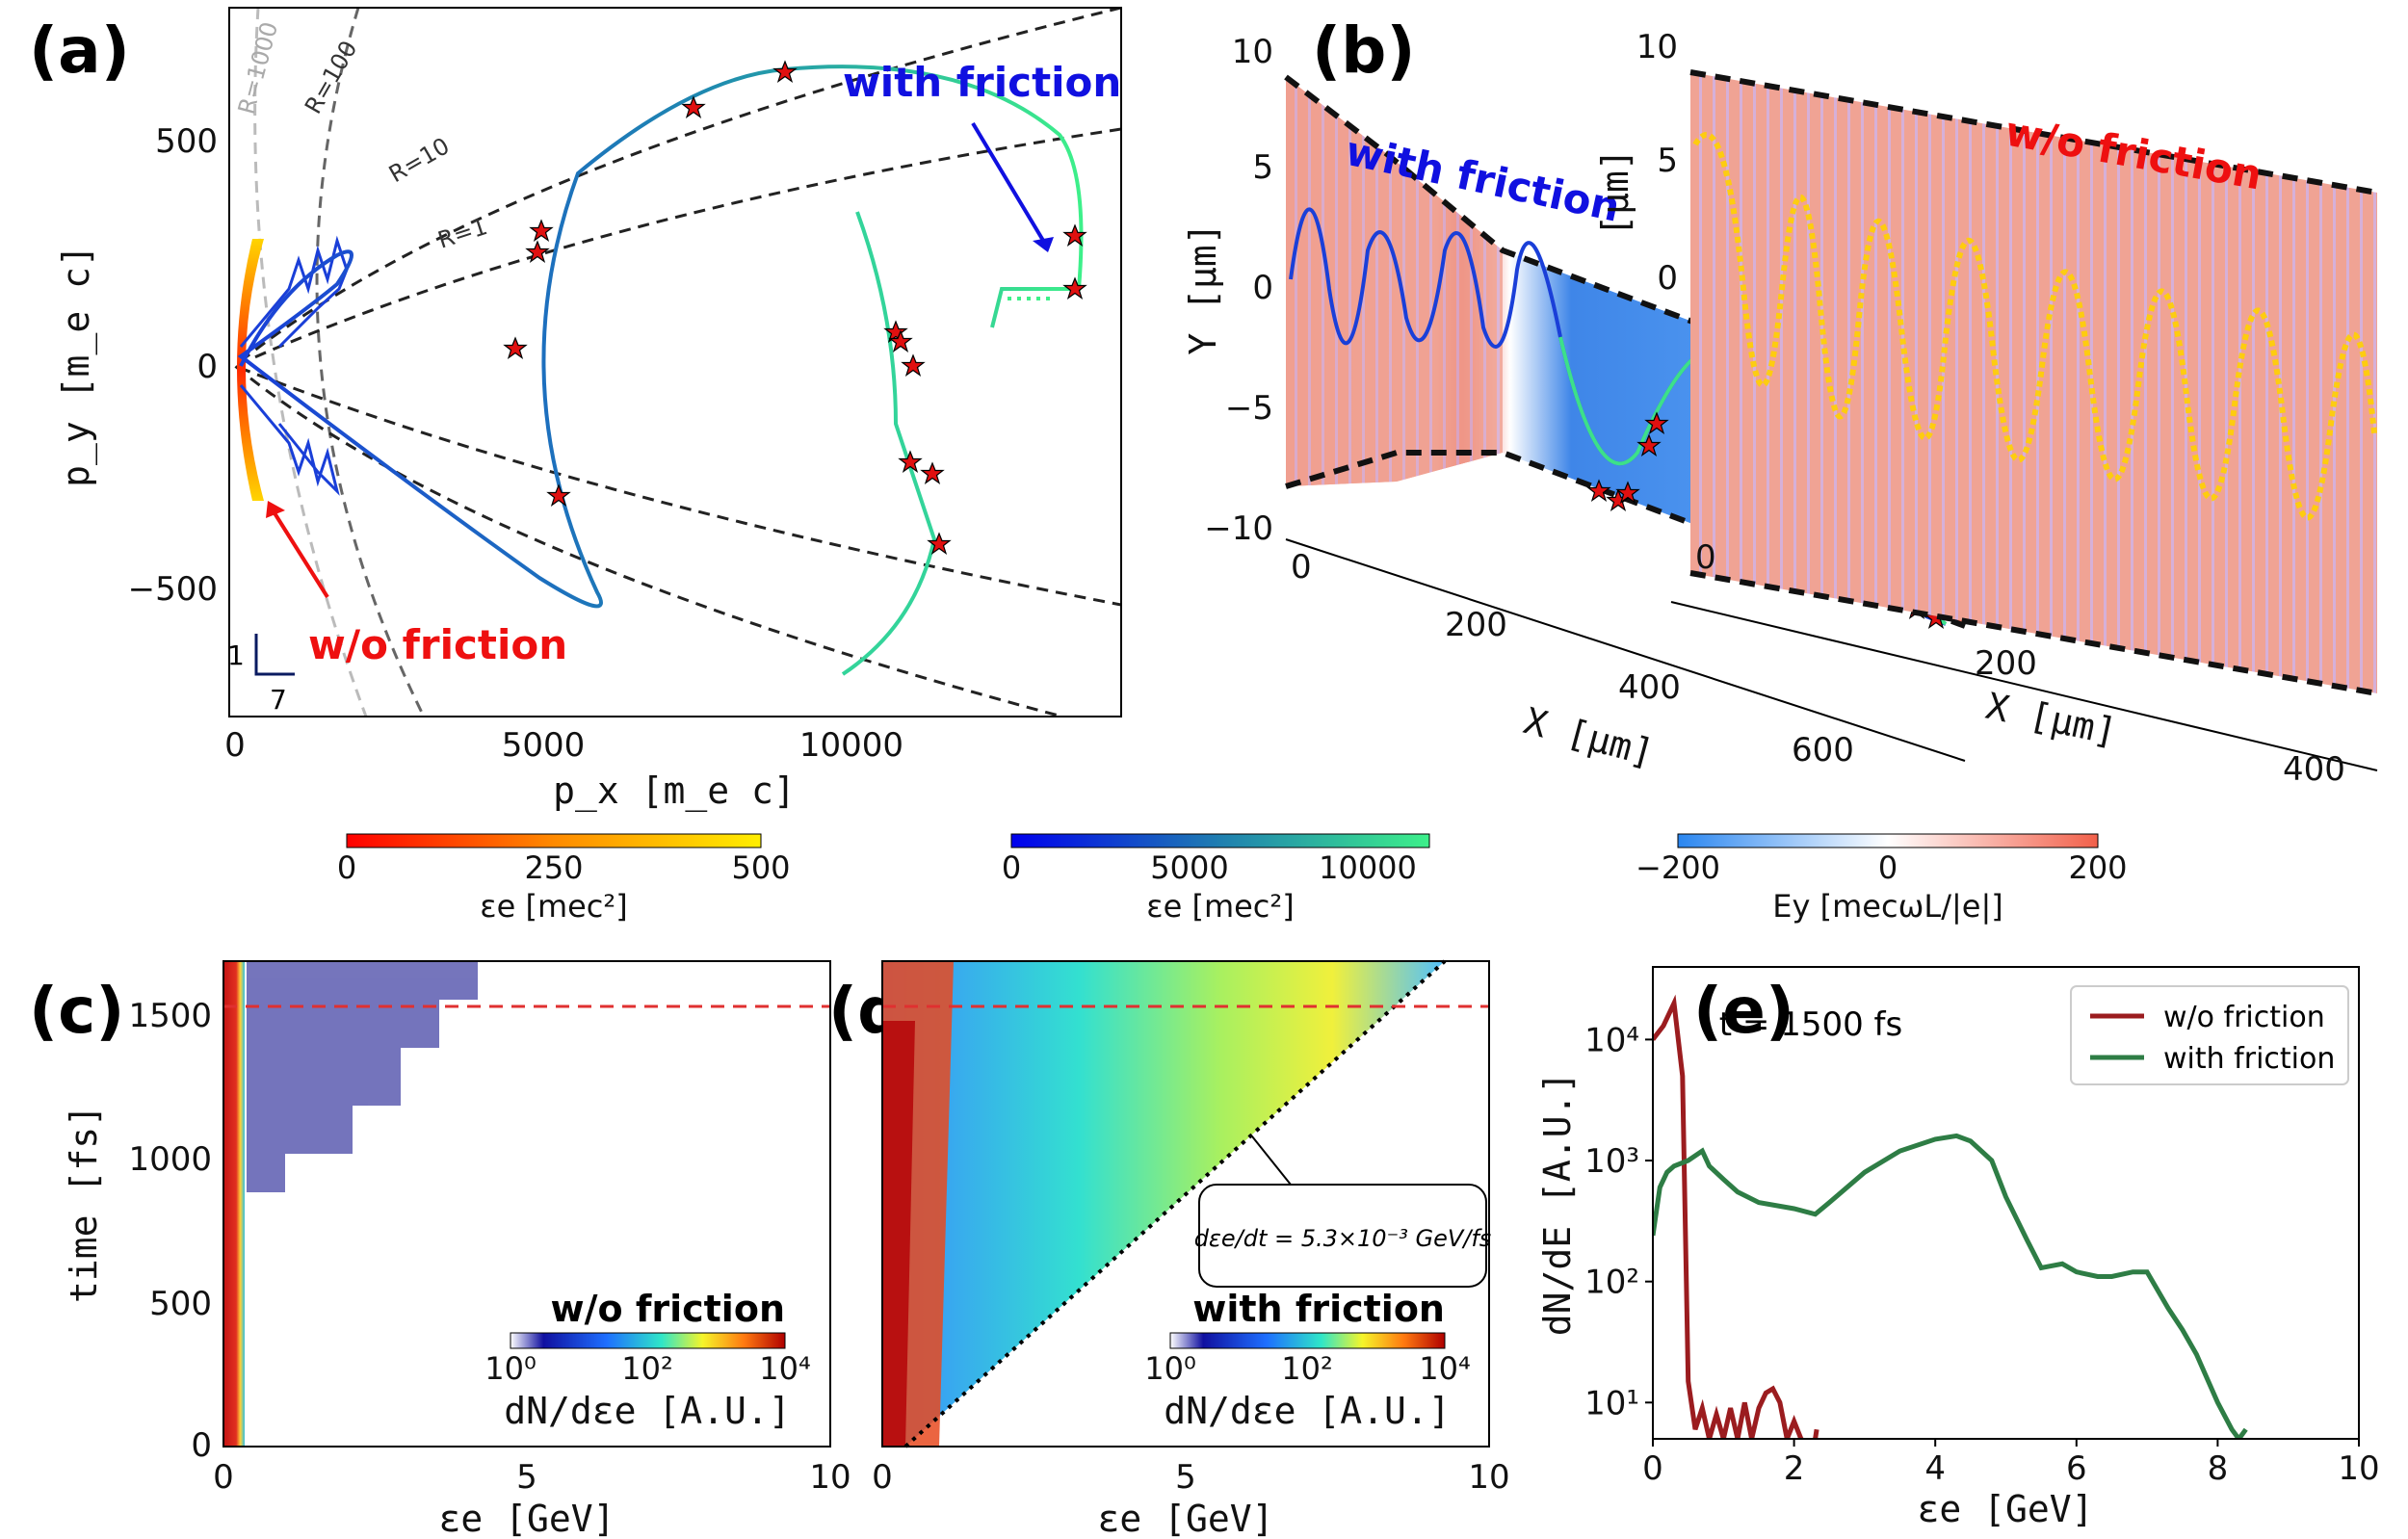  What do you see at coordinates (1190, 1477) in the screenshot?
I see `d-xticks: 0 5 10` at bounding box center [1190, 1477].